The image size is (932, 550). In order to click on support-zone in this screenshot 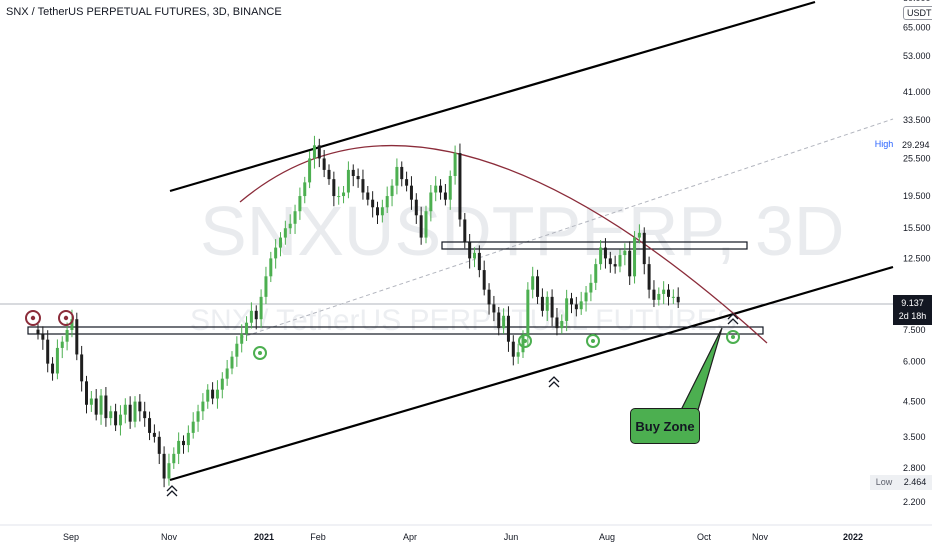, I will do `click(395, 330)`.